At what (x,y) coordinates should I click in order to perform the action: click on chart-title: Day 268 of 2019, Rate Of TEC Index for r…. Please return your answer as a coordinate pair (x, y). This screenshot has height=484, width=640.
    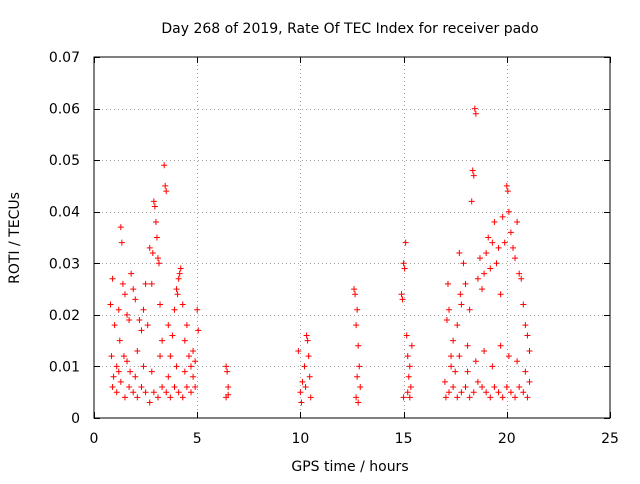
    Looking at the image, I should click on (349, 29).